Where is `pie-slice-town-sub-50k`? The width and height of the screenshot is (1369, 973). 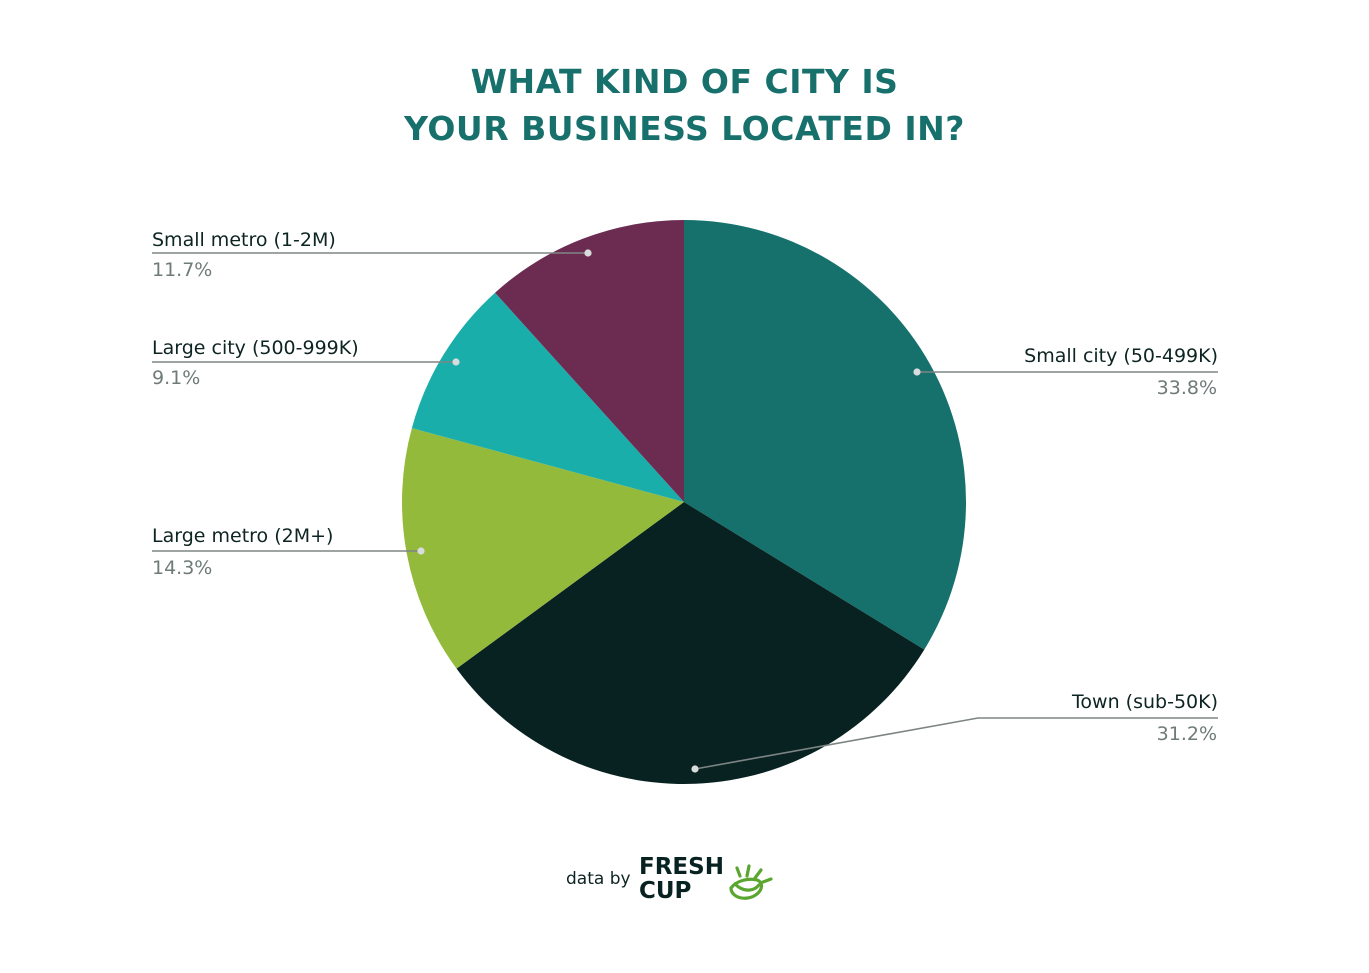
pie-slice-town-sub-50k is located at coordinates (690, 643).